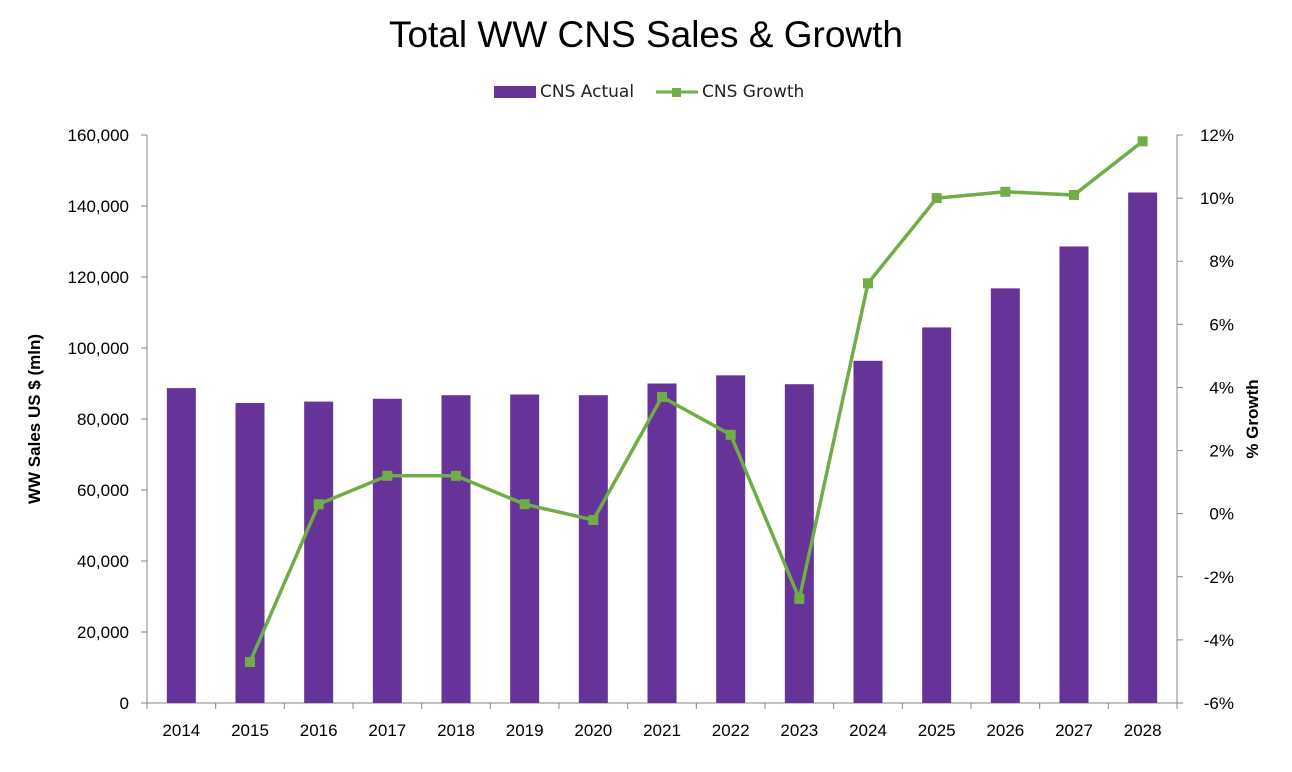  Describe the element at coordinates (103, 419) in the screenshot. I see `left-tick-label: 80,000` at that location.